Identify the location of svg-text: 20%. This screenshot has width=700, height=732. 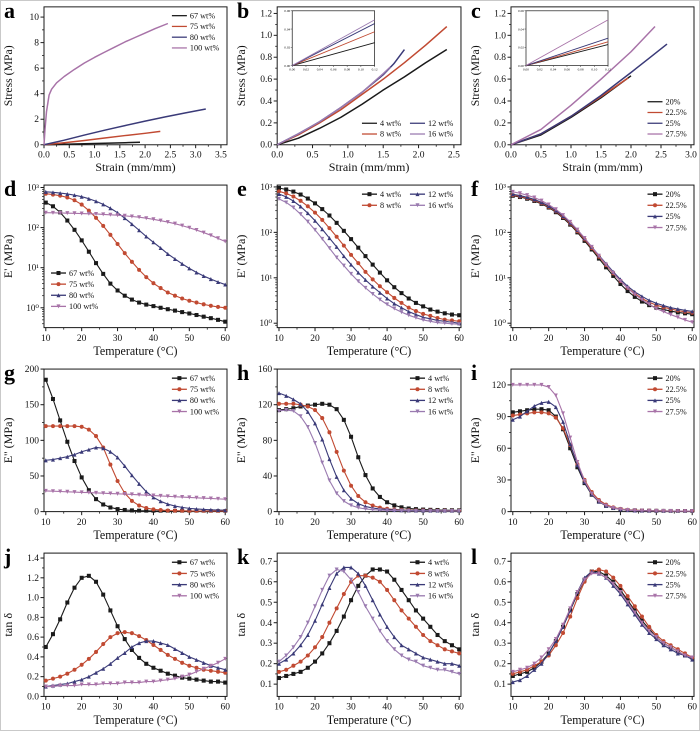
(673, 378).